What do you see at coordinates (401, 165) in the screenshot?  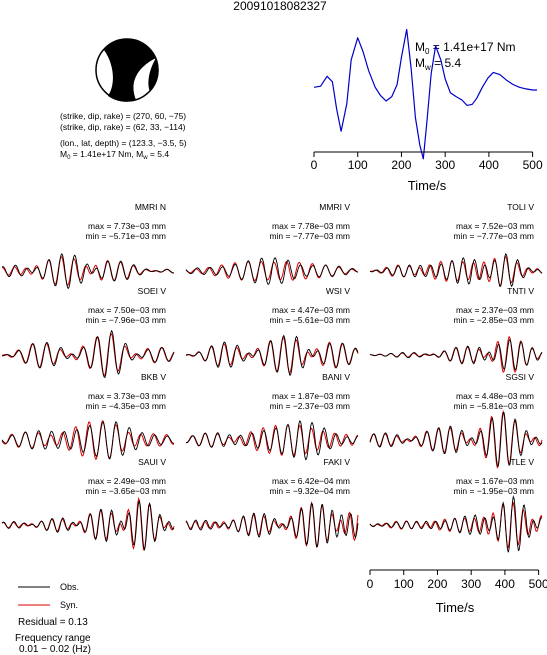 I see `stf-tick-label: 200` at bounding box center [401, 165].